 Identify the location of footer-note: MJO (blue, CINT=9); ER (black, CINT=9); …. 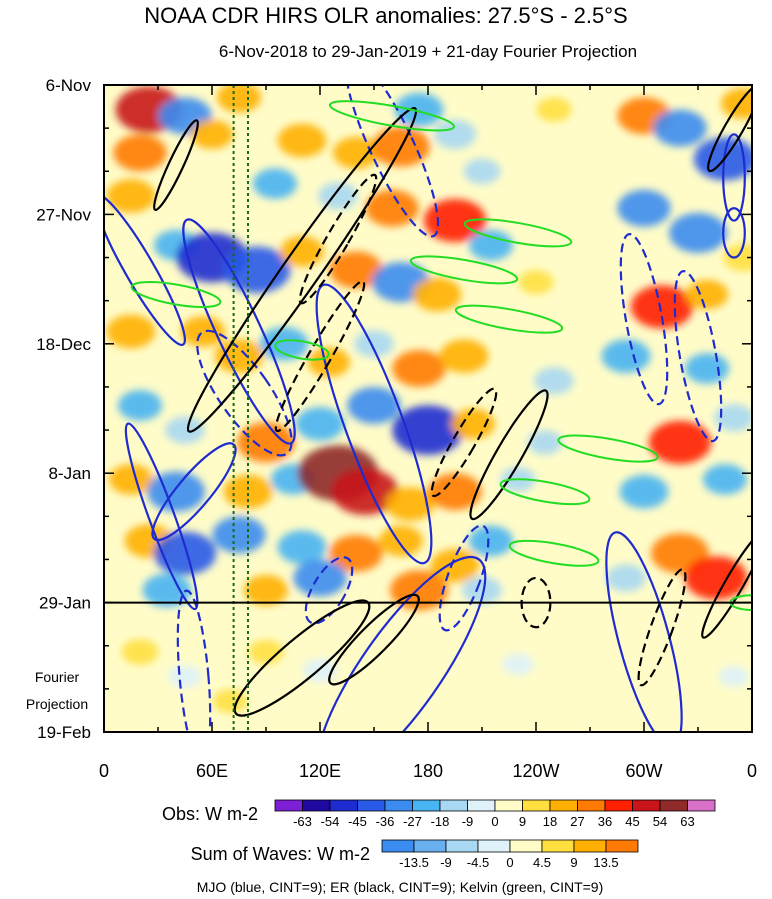
(400, 887).